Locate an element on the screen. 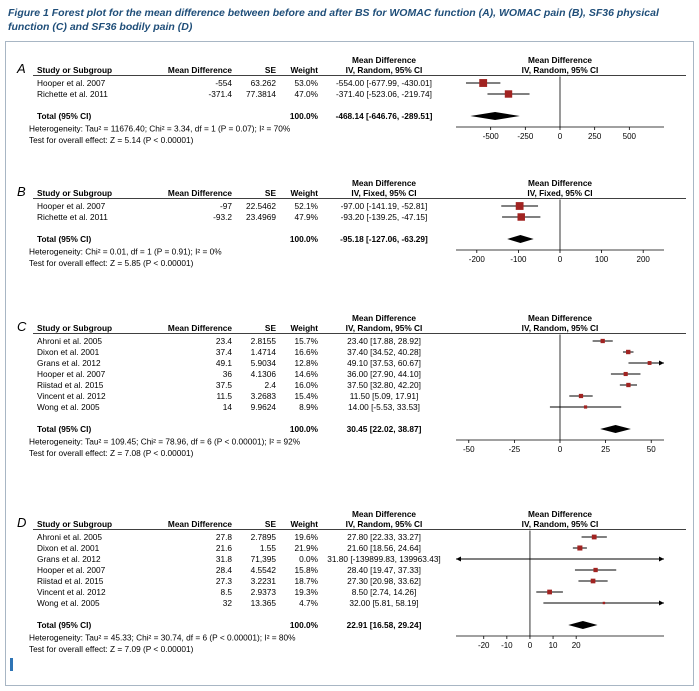 The width and height of the screenshot is (699, 691). svg-text: 500 is located at coordinates (630, 136).